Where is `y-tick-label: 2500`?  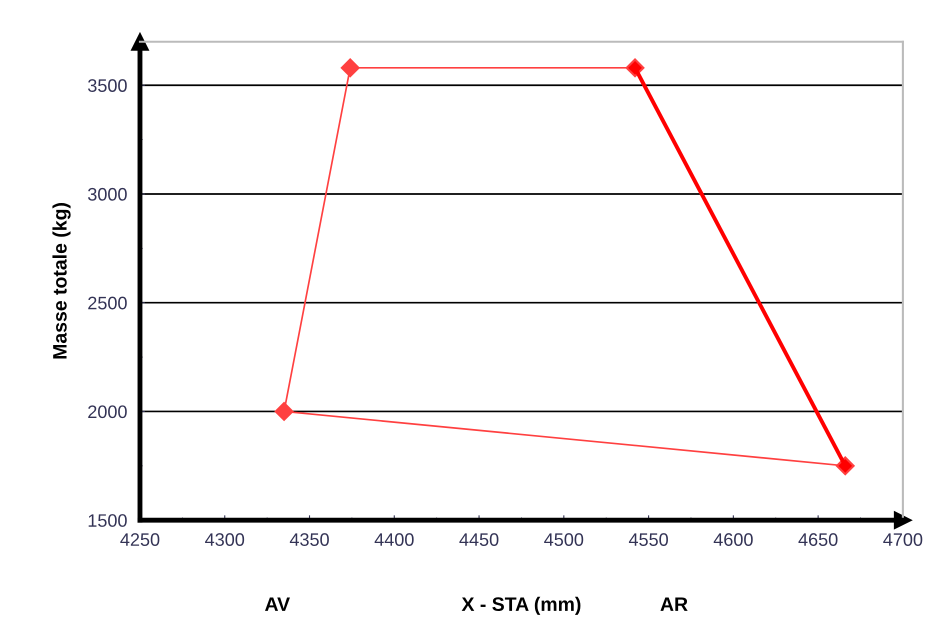 y-tick-label: 2500 is located at coordinates (107, 303).